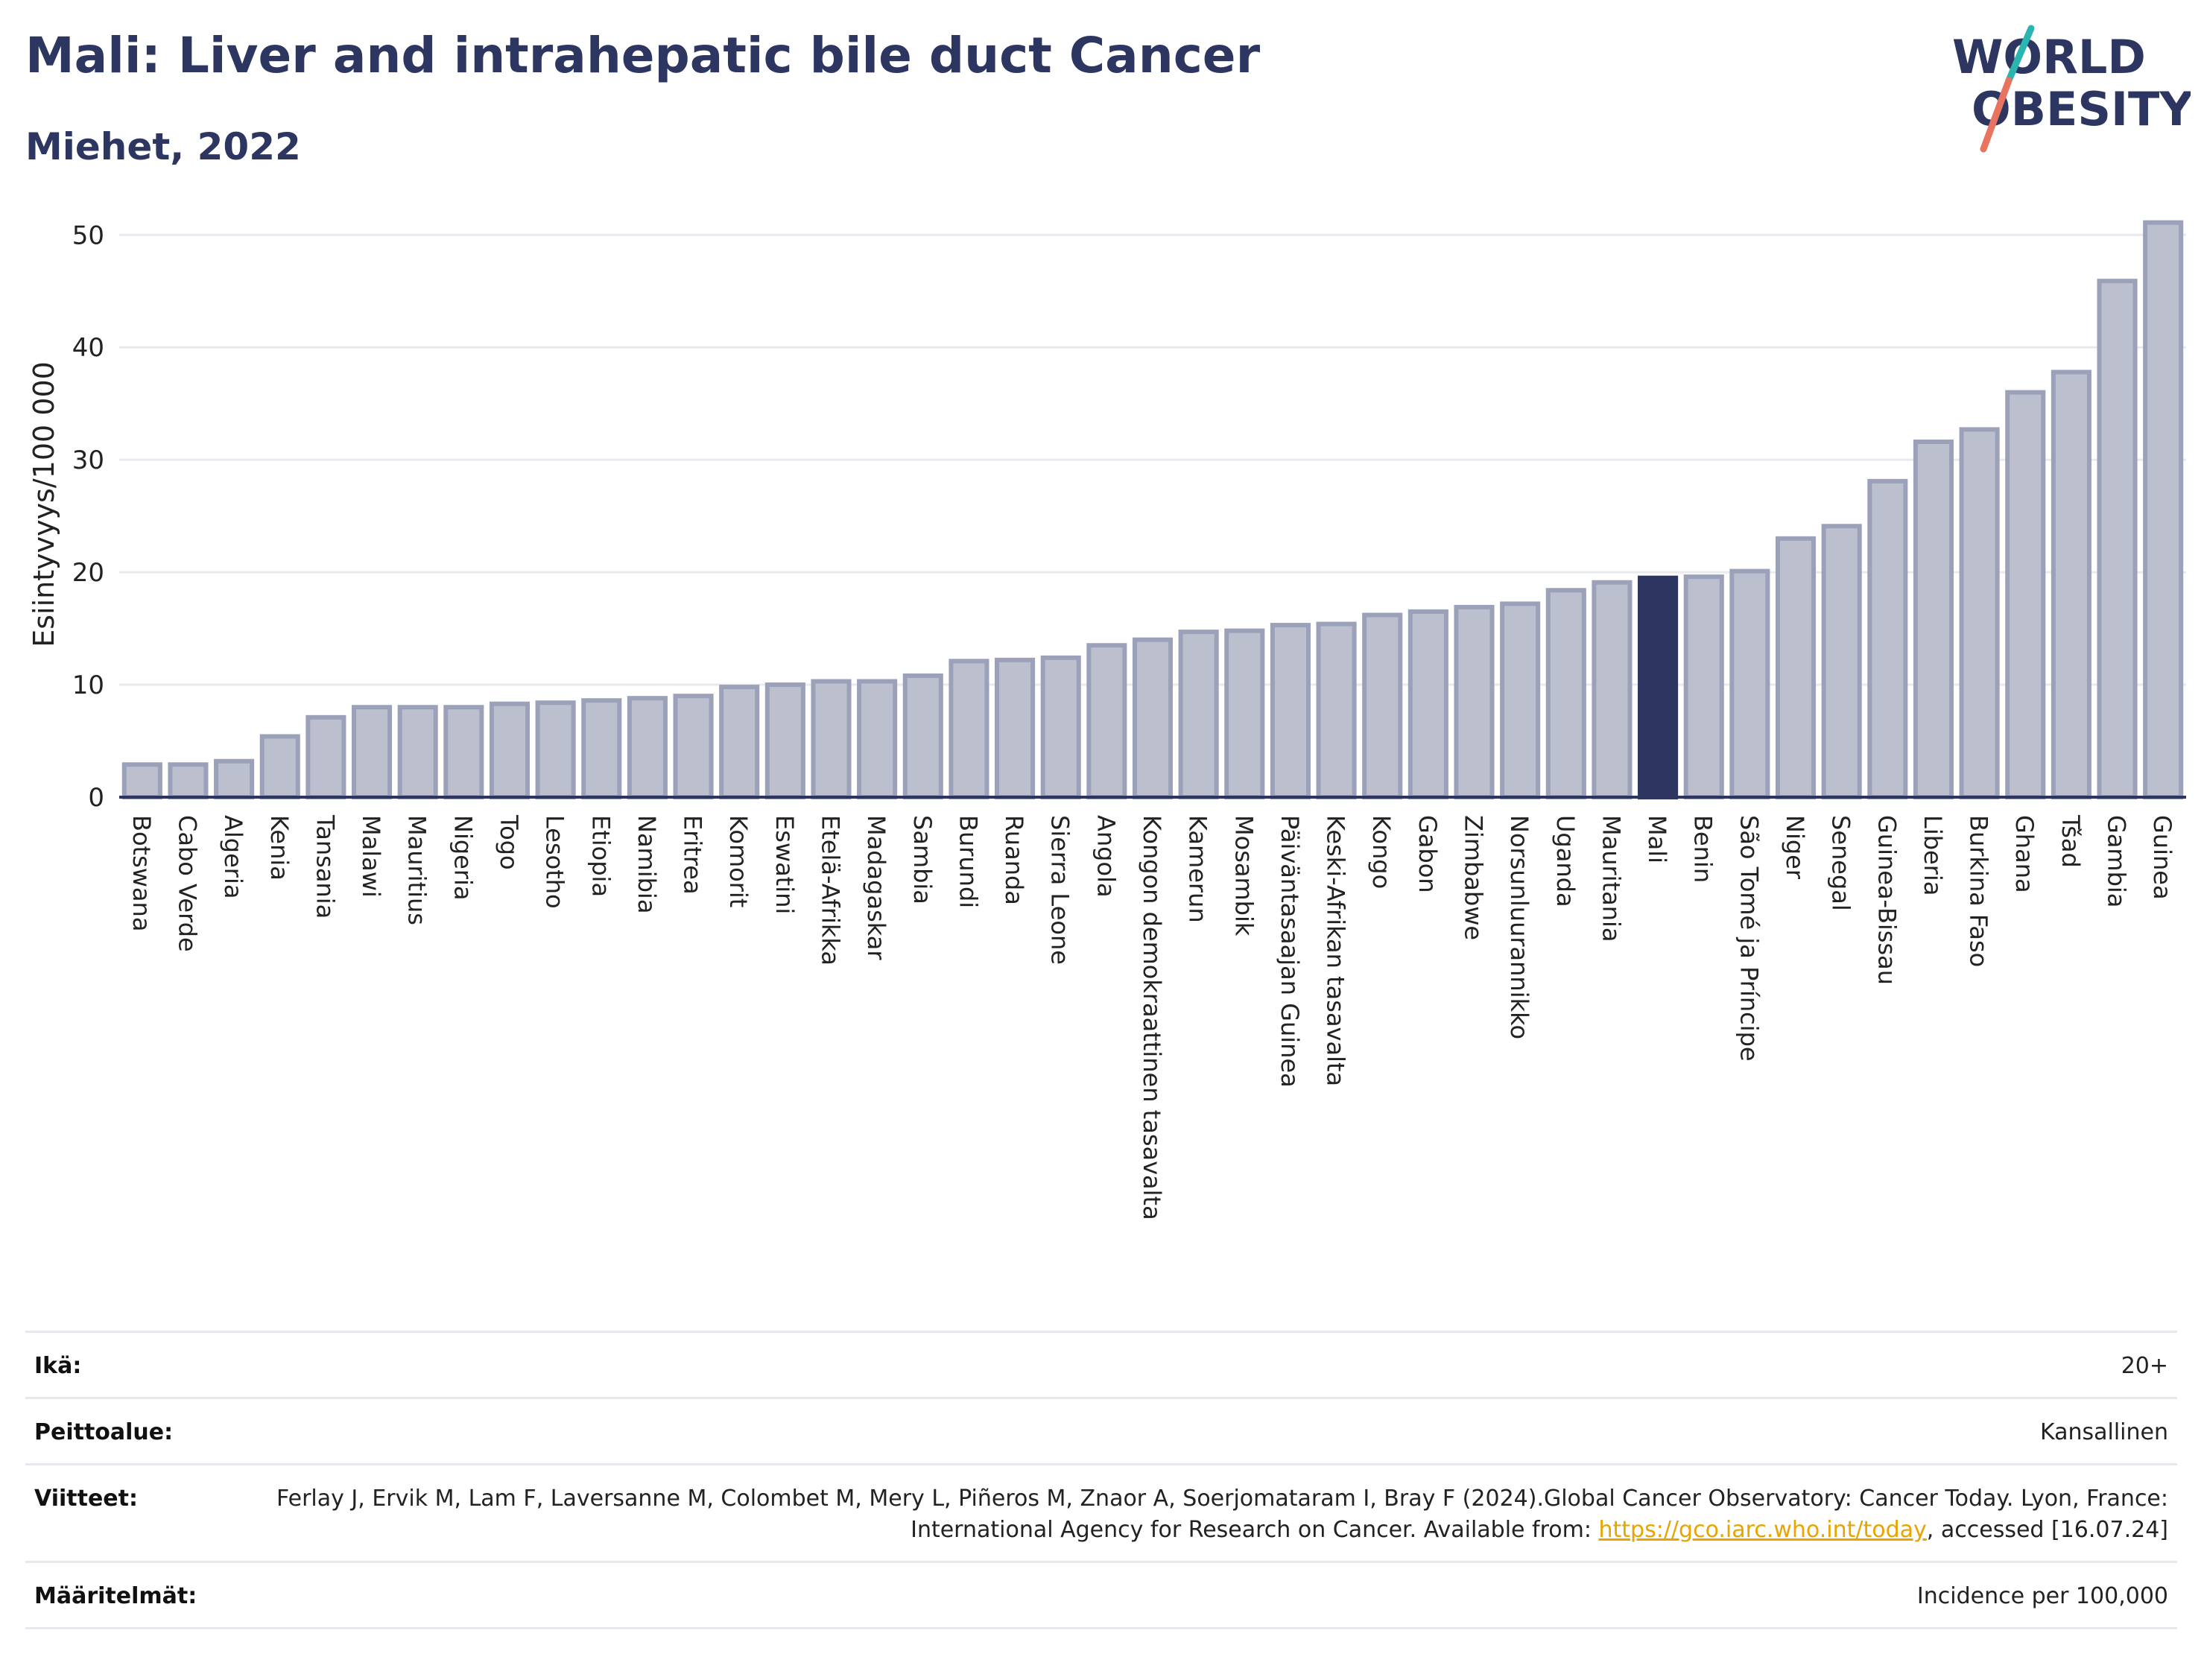 This screenshot has height=1680, width=2204. I want to click on bar-kenia, so click(279, 766).